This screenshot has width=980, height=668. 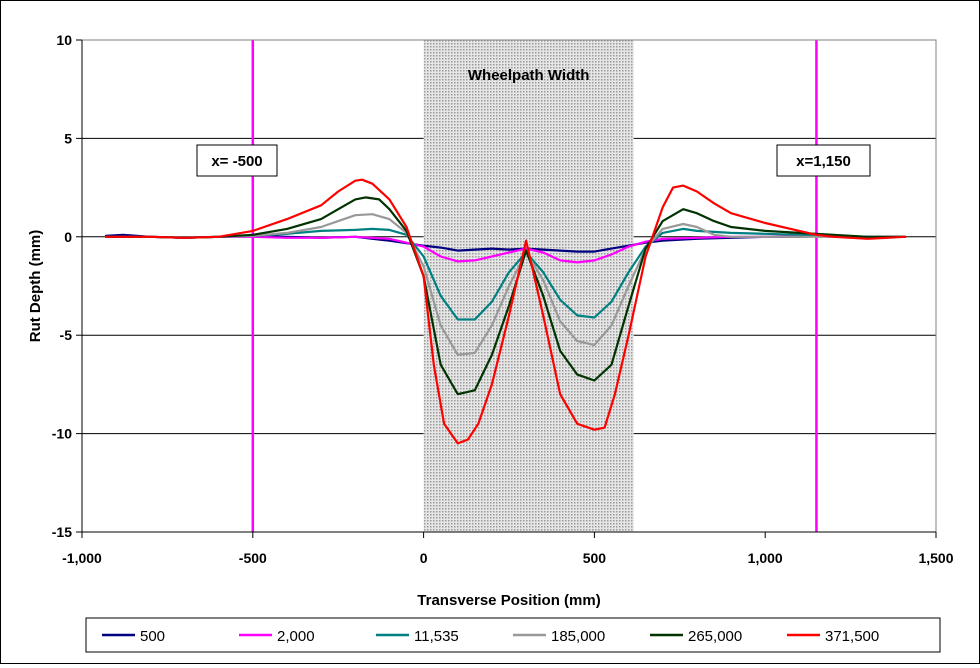 What do you see at coordinates (436, 636) in the screenshot?
I see `legend-label: 11,535` at bounding box center [436, 636].